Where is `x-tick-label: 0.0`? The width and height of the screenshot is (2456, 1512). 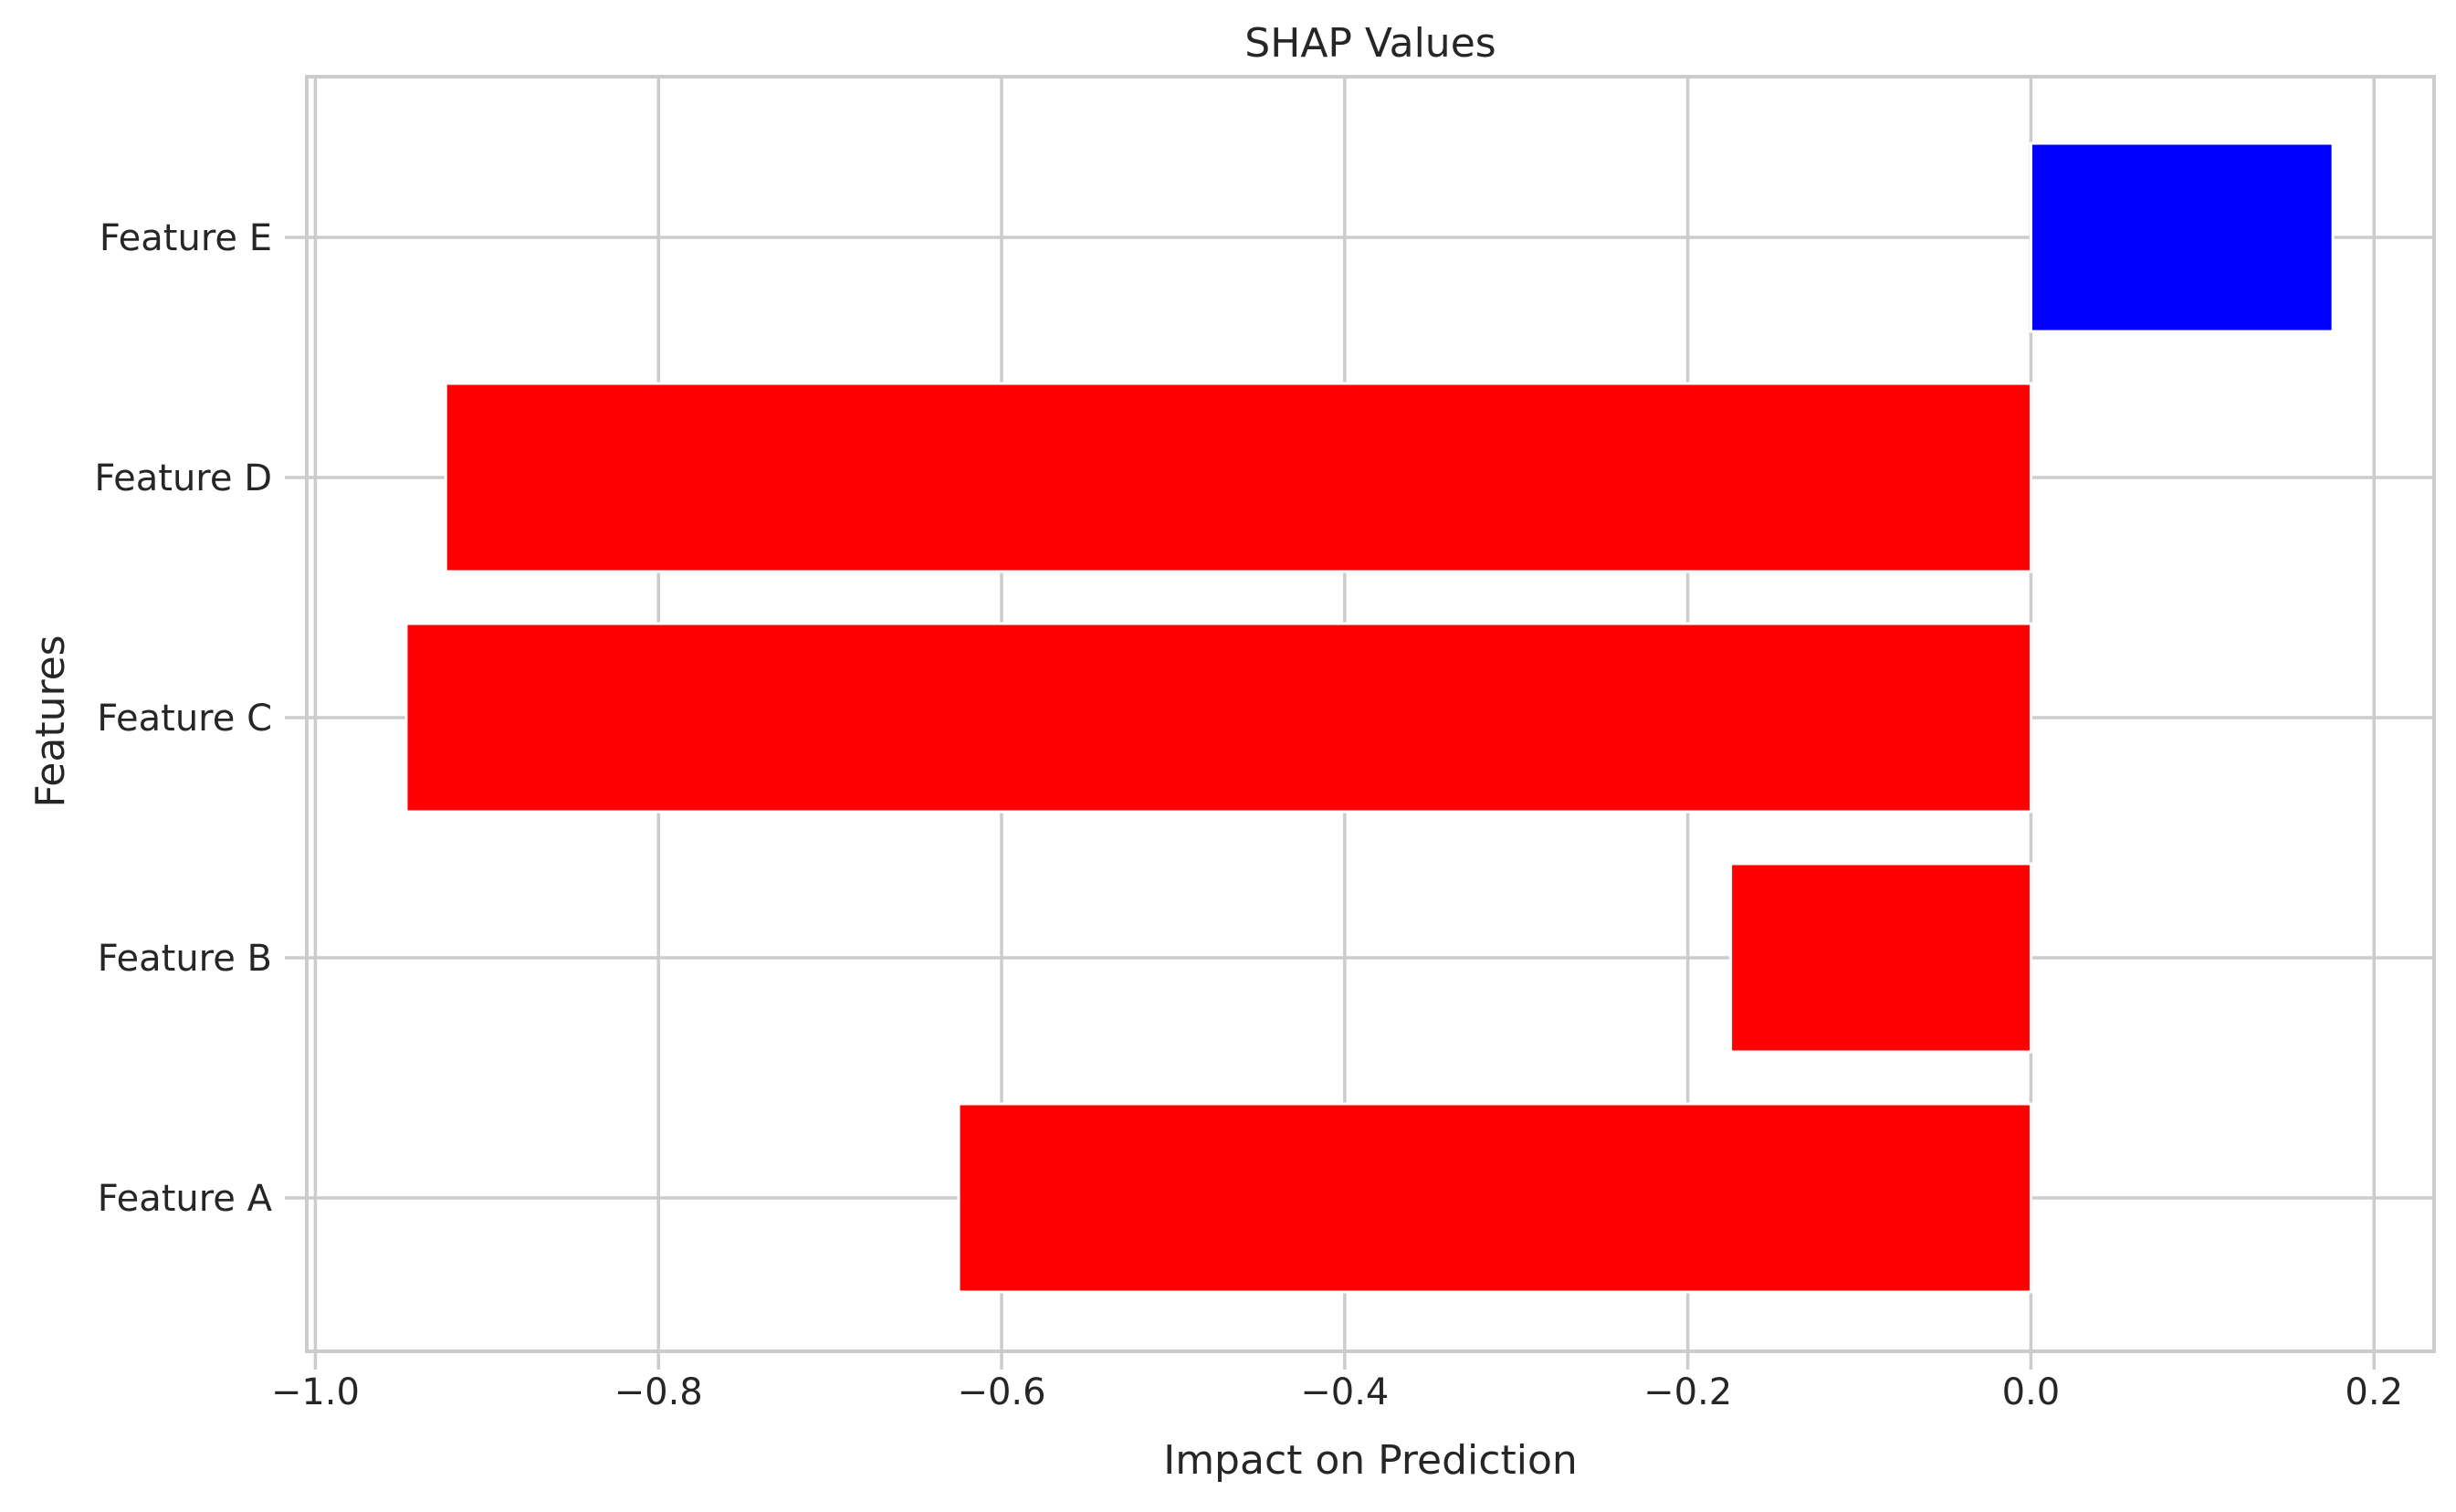
x-tick-label: 0.0 is located at coordinates (2031, 1392).